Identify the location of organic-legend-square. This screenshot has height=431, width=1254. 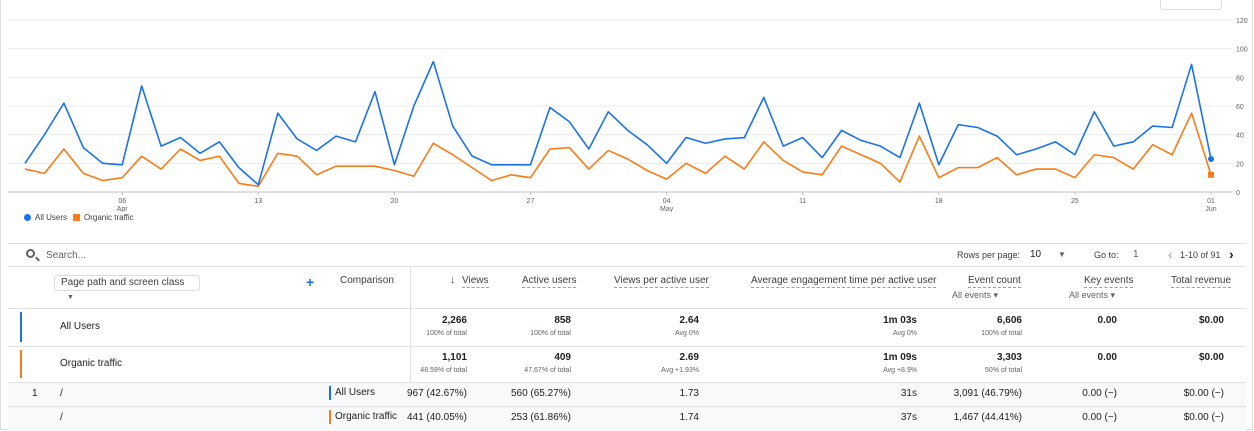
(77, 217).